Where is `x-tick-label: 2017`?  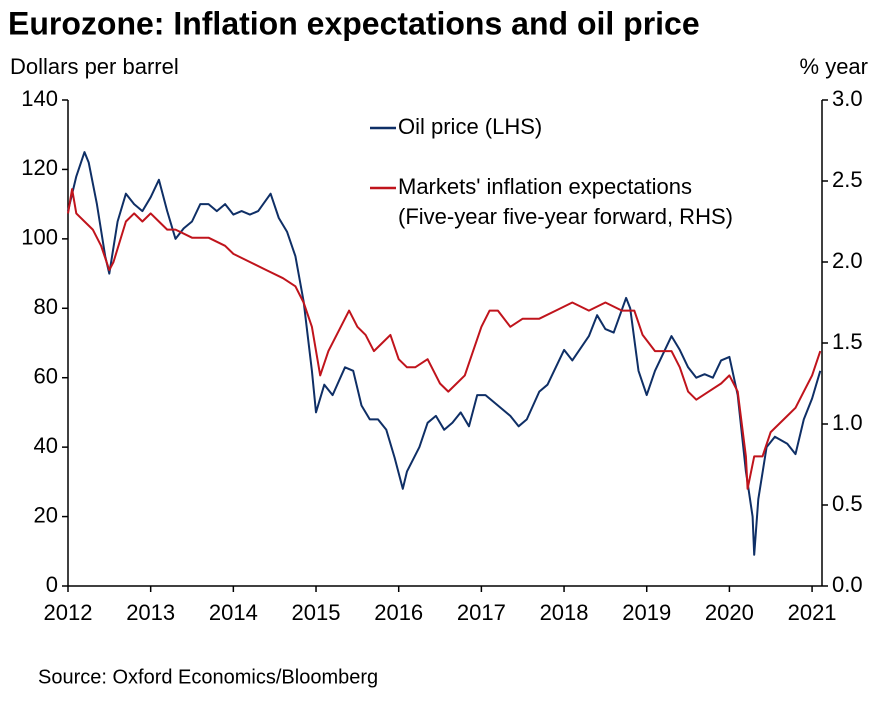
x-tick-label: 2017 is located at coordinates (481, 612).